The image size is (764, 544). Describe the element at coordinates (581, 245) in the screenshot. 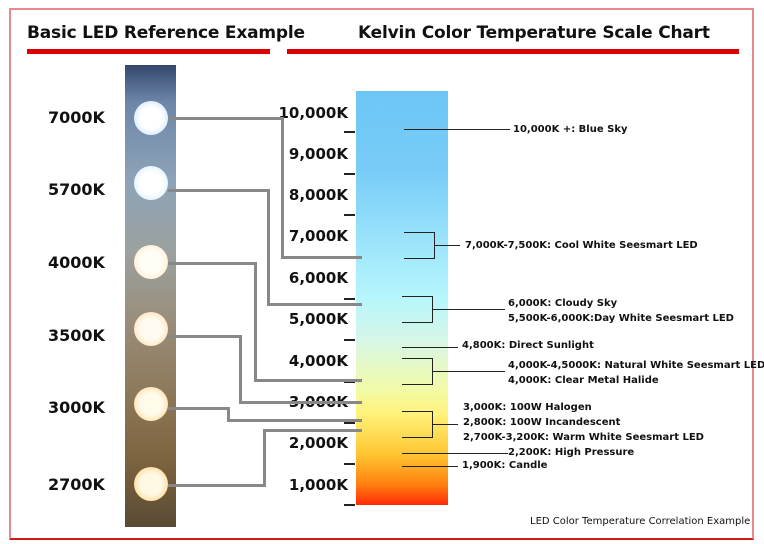

I see `annotation-cool-white: 7,000K-7,500K: Cool White Seesmart LED` at that location.